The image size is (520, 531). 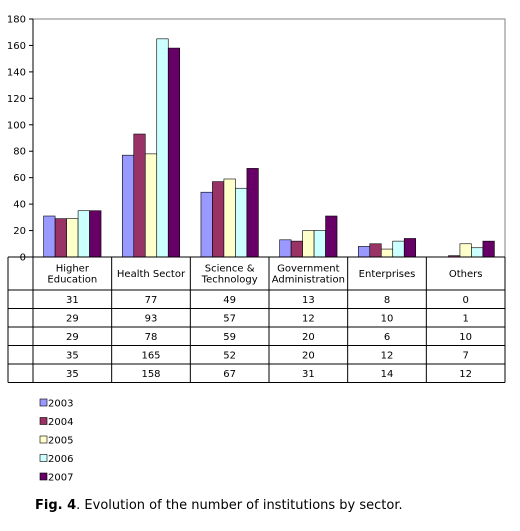 What do you see at coordinates (387, 300) in the screenshot?
I see `data-table-cell: 8` at bounding box center [387, 300].